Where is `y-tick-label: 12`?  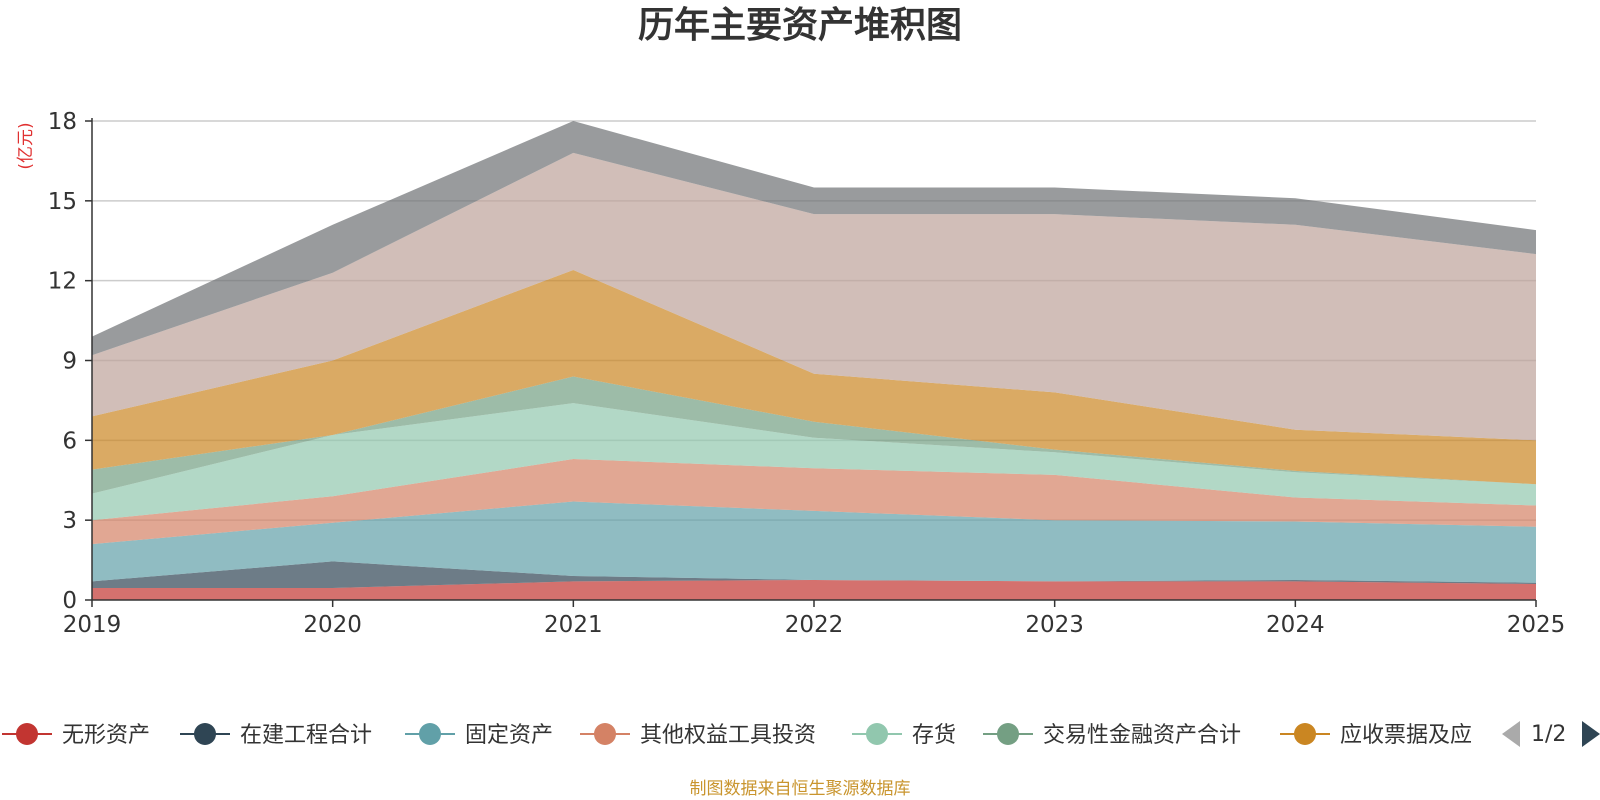 y-tick-label: 12 is located at coordinates (62, 282).